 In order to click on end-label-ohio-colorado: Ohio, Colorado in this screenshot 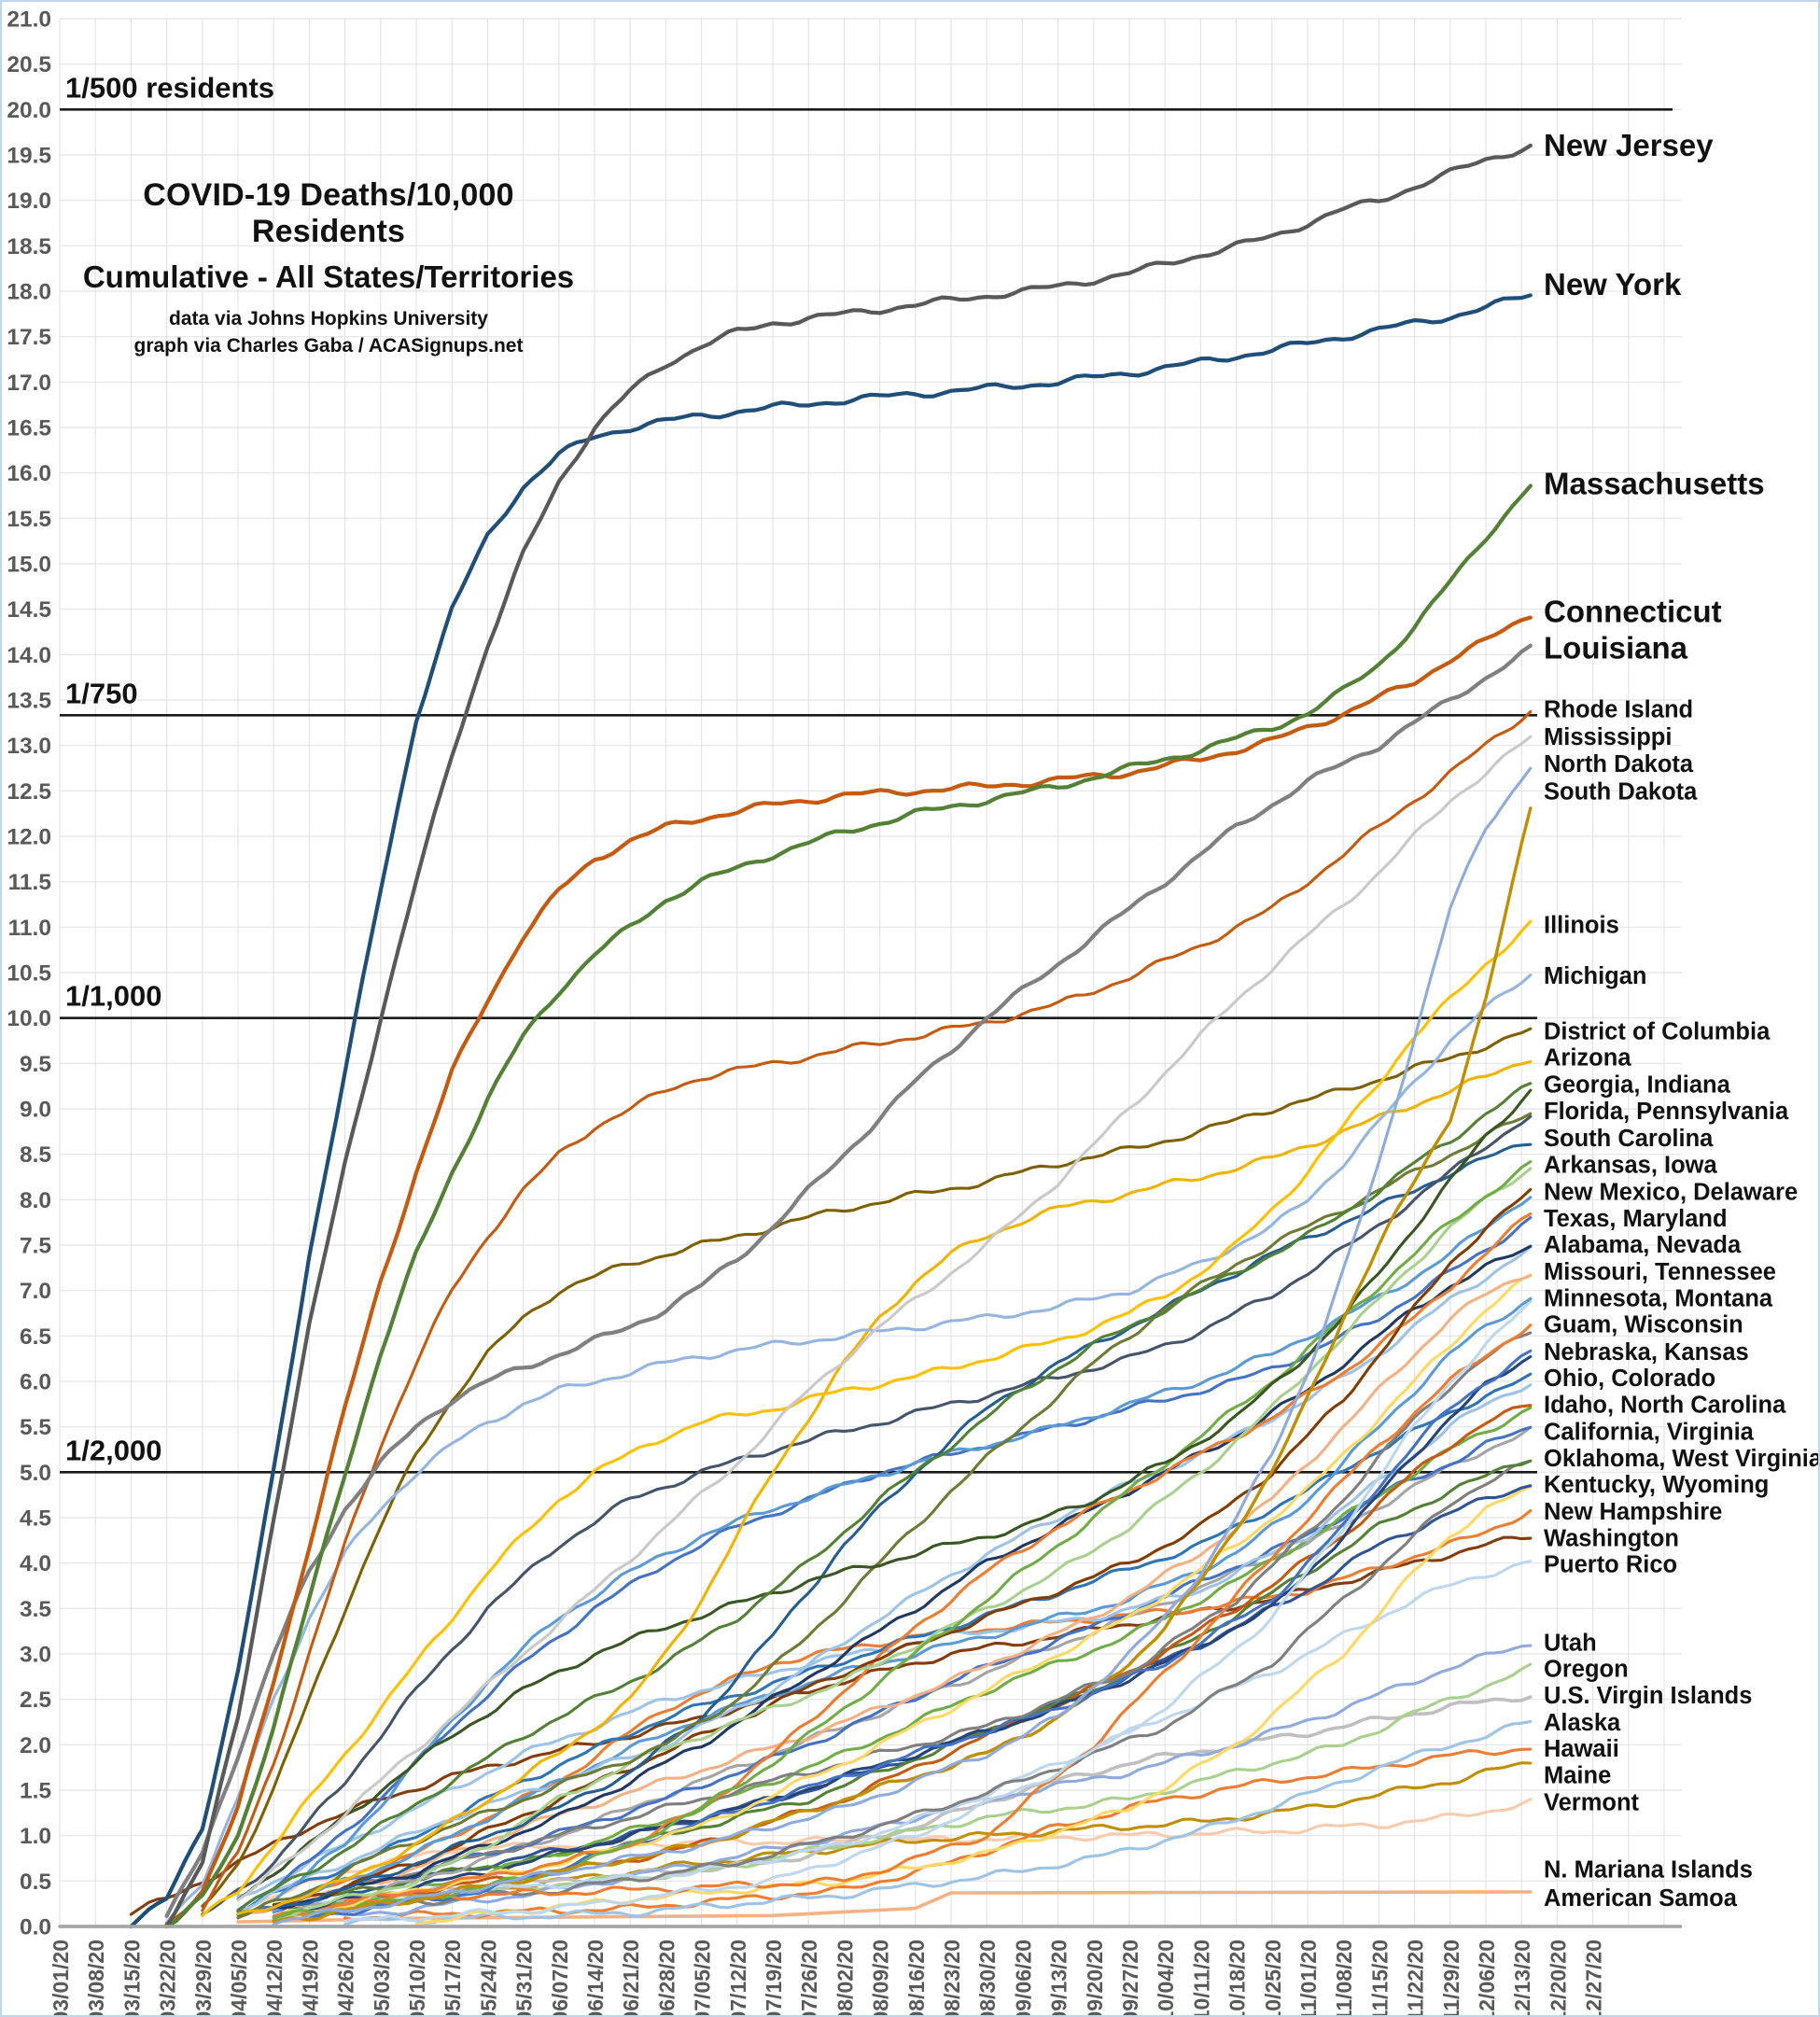, I will do `click(1629, 1379)`.